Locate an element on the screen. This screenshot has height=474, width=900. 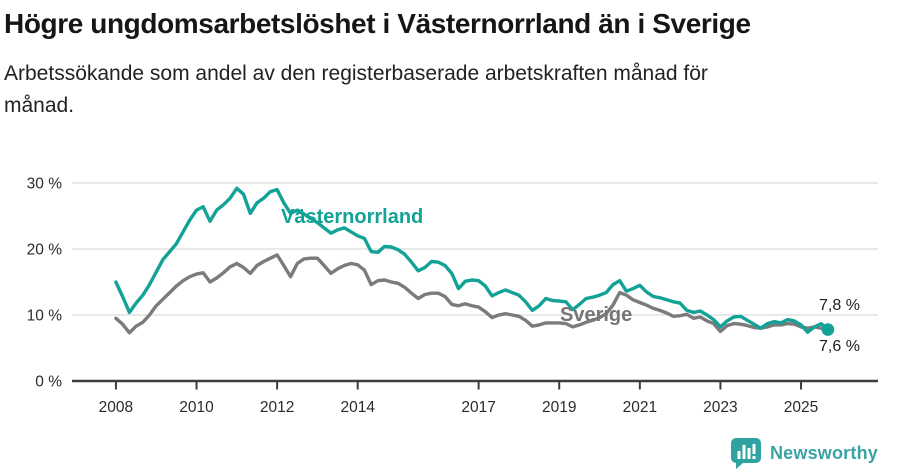
newsworthy-logo-icon is located at coordinates (745, 453).